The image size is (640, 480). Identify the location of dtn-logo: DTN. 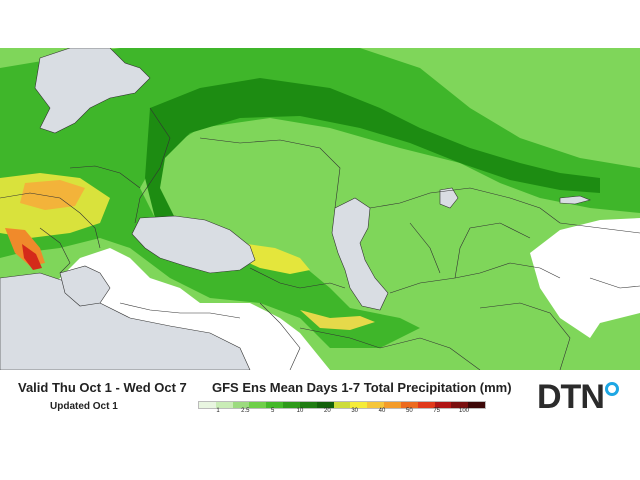
(578, 397).